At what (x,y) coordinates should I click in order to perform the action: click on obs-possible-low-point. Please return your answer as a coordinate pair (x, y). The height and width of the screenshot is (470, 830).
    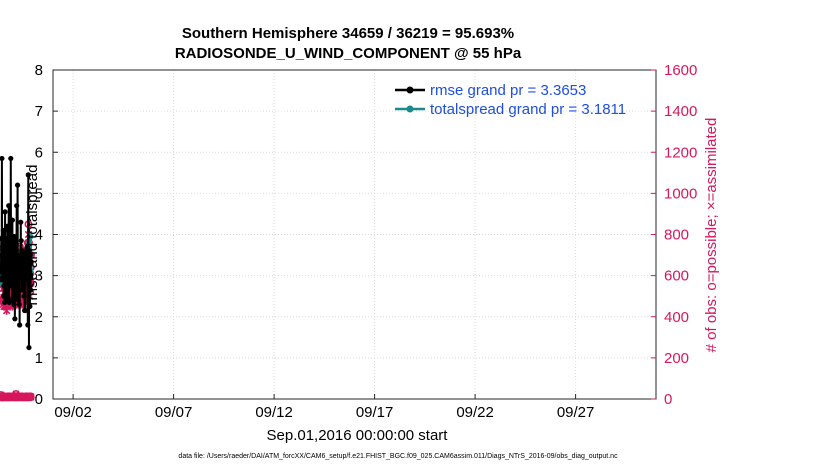
    Looking at the image, I should click on (31, 397).